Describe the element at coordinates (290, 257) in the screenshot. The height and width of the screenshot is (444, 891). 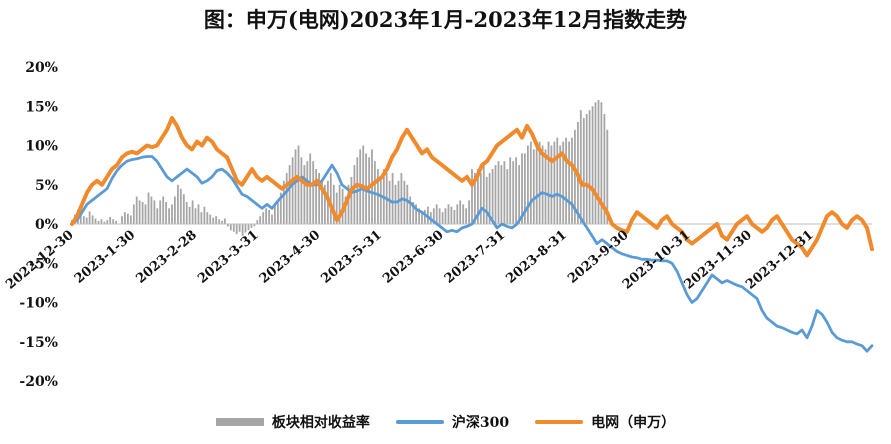
I see `x-tick-label: 2023-4-30` at that location.